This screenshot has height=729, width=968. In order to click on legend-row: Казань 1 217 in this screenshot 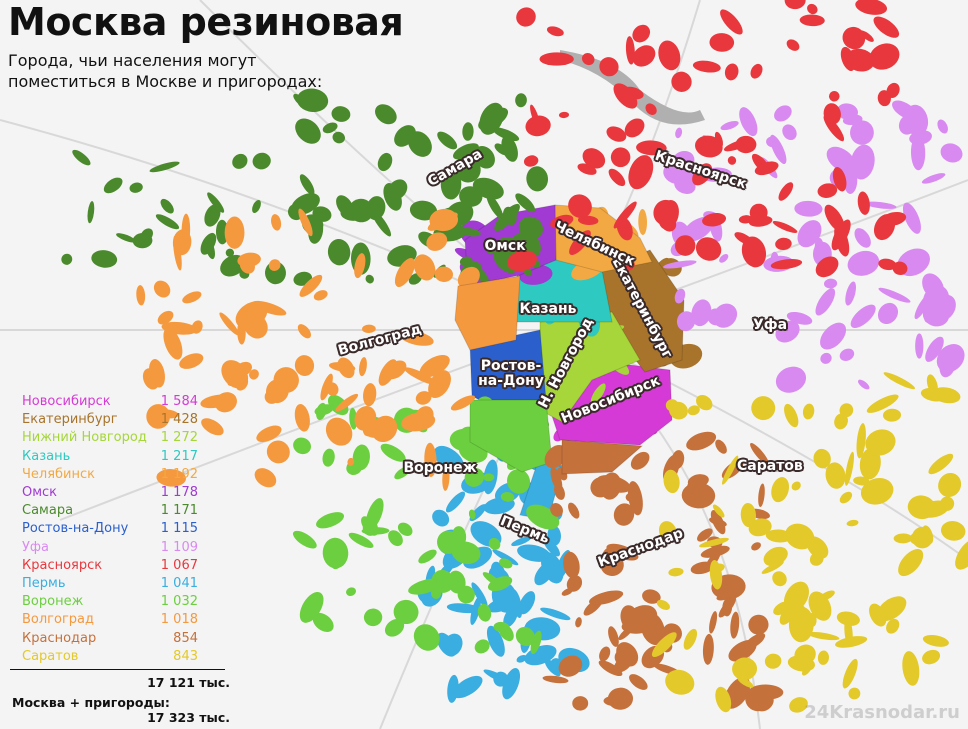, I will do `click(110, 458)`.